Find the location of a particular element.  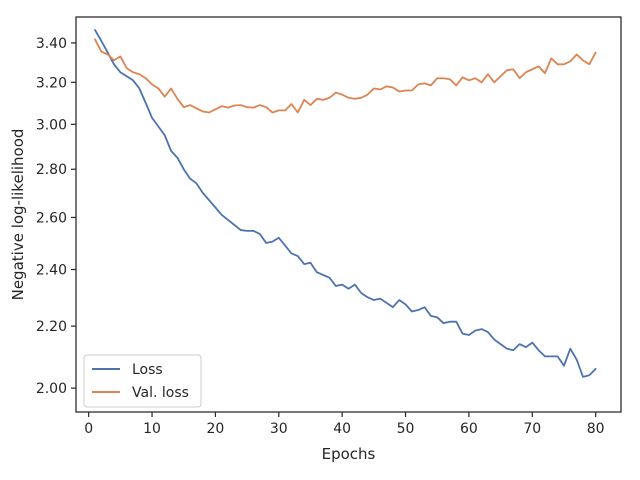

x-tick-label: 50 is located at coordinates (406, 429).